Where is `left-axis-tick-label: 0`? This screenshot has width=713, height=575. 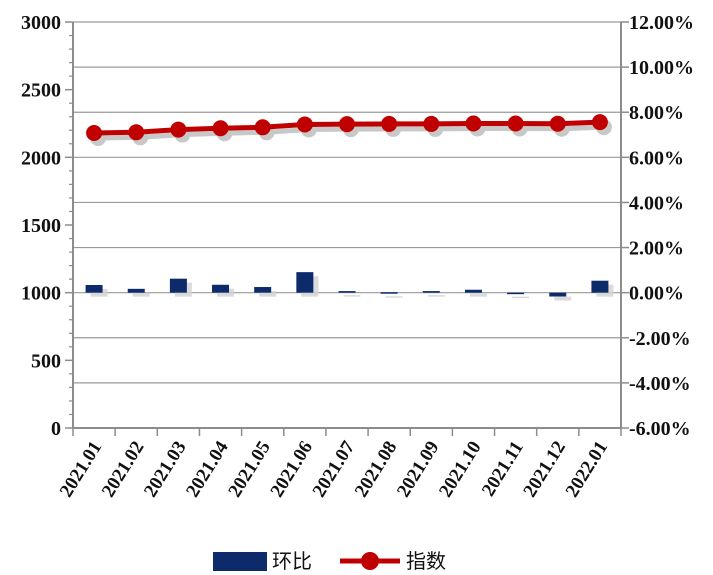 left-axis-tick-label: 0 is located at coordinates (56, 429).